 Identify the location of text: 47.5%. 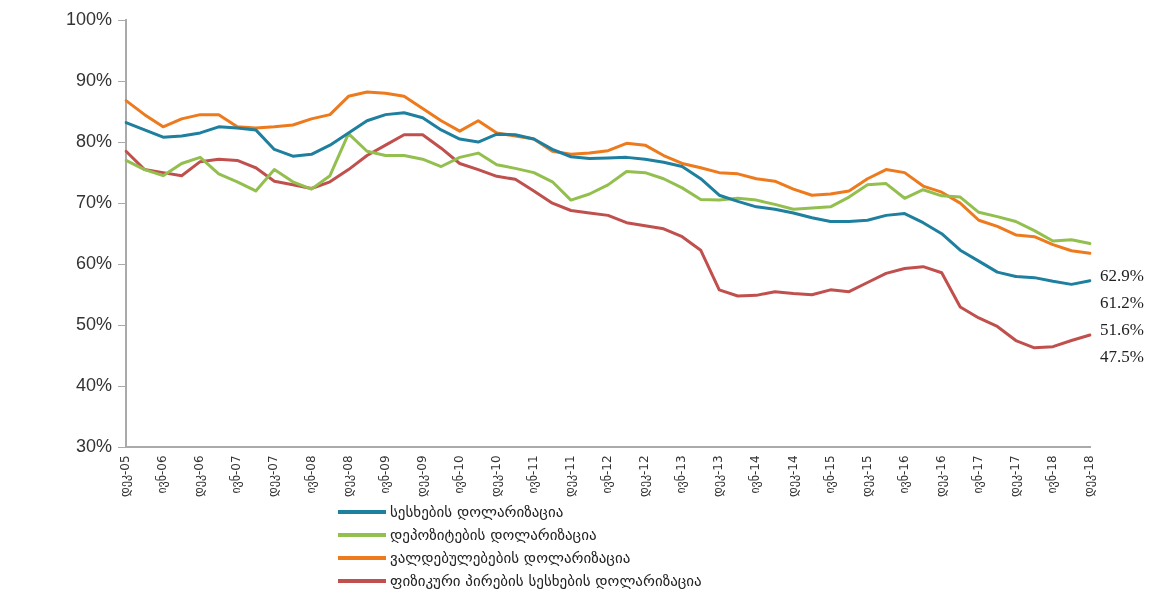
(1122, 356).